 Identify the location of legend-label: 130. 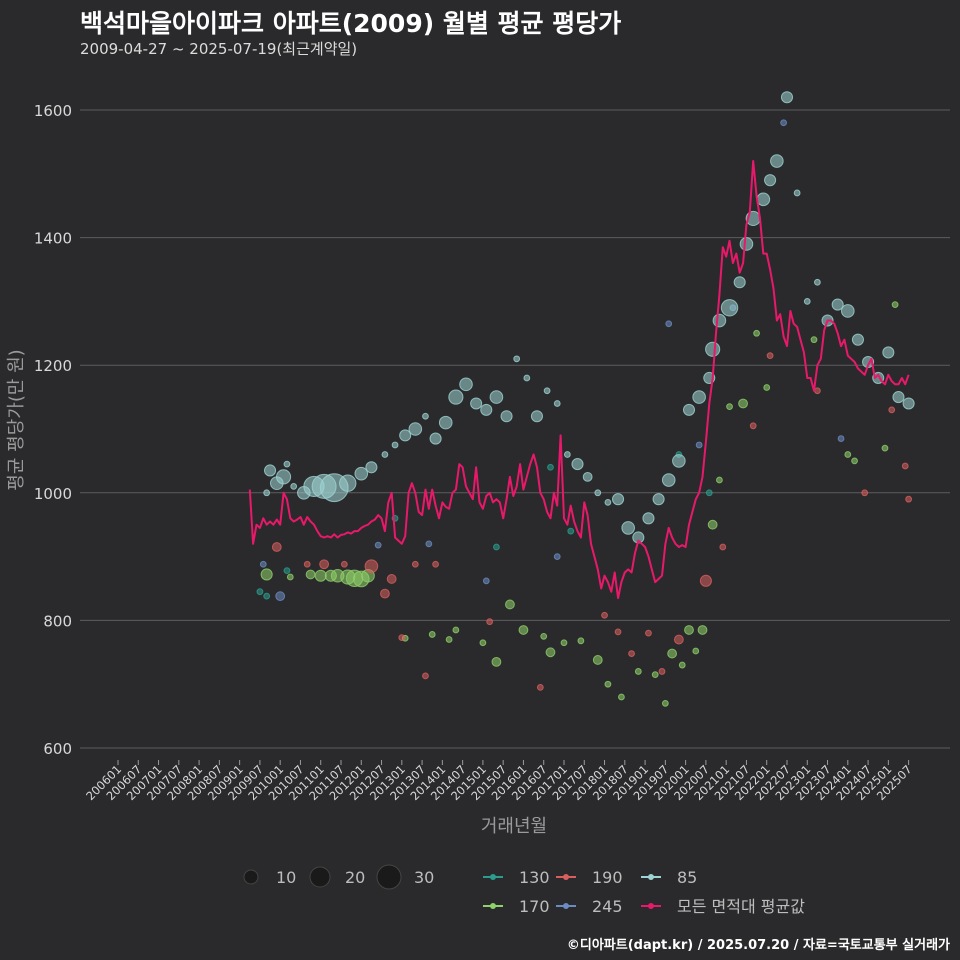
(534, 877).